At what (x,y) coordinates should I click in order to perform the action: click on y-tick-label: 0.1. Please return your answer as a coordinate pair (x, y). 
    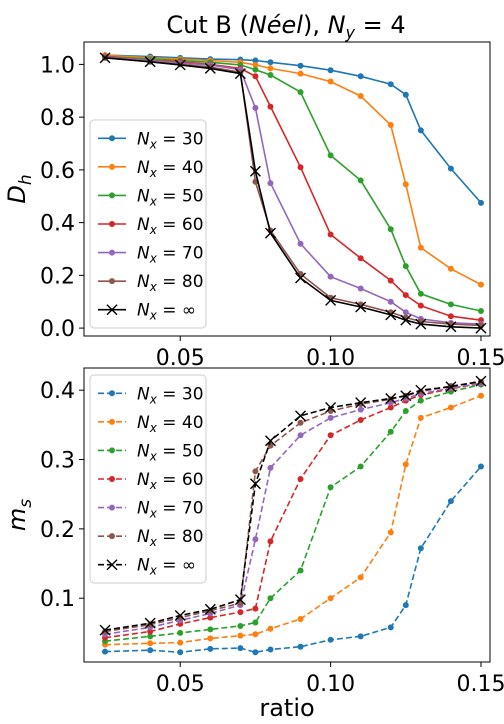
    Looking at the image, I should click on (57, 599).